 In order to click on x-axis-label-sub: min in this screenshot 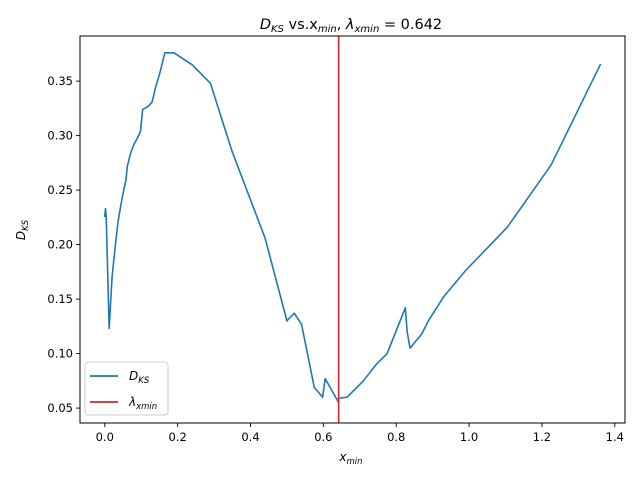, I will do `click(355, 462)`.